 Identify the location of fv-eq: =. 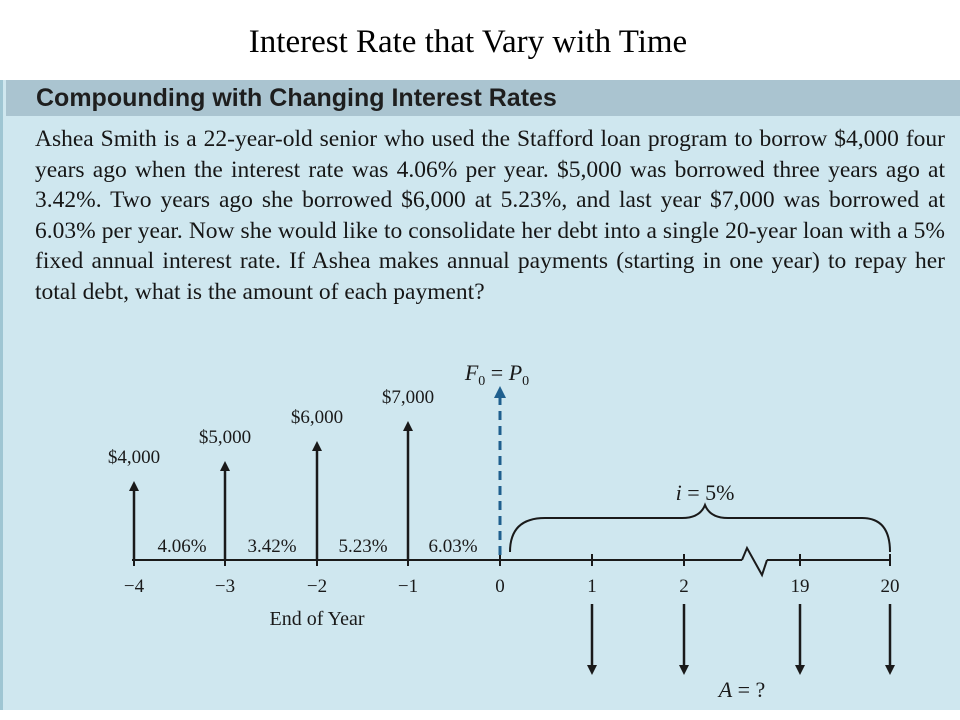
(496, 372).